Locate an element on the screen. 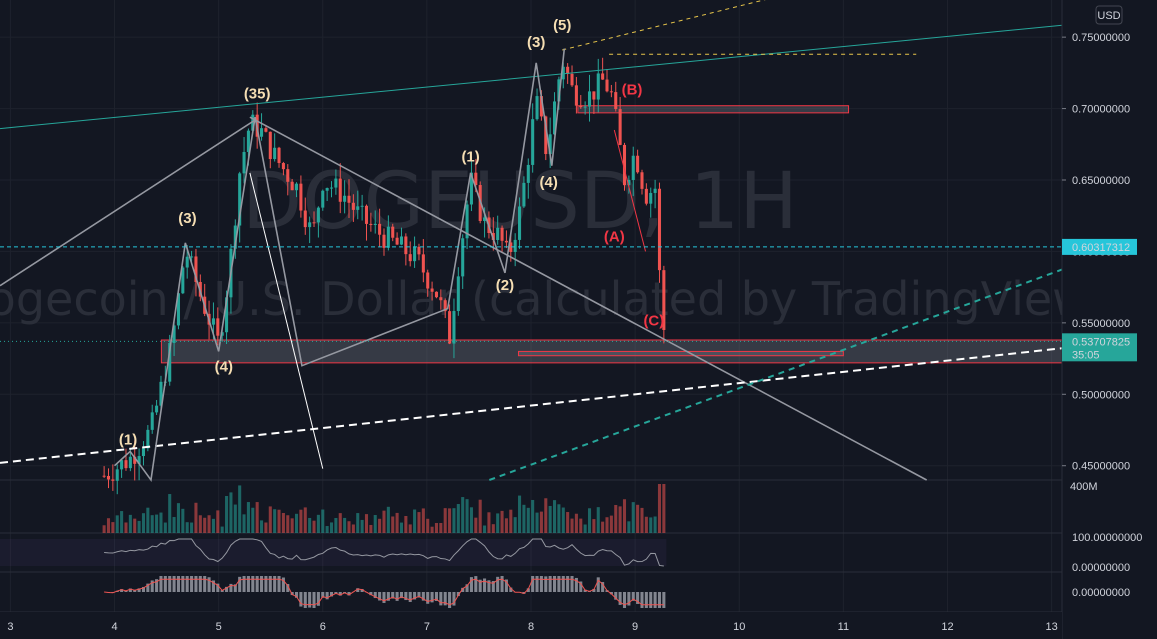 The width and height of the screenshot is (1157, 639). ref-line-price-tag: 0.60317312 is located at coordinates (1099, 246).